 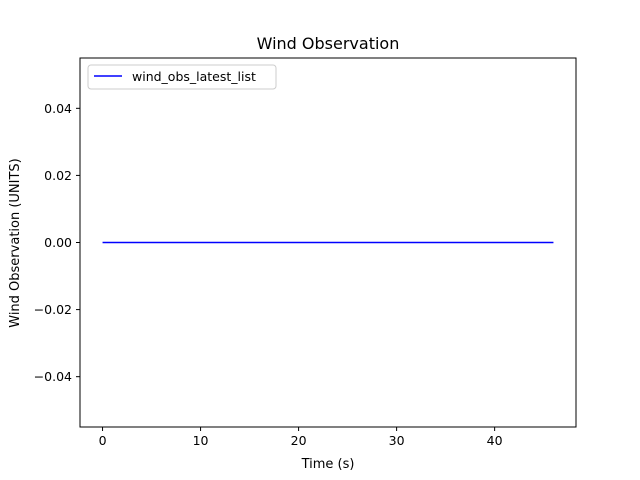 I want to click on y-tick-label: 0.02, so click(x=58, y=175).